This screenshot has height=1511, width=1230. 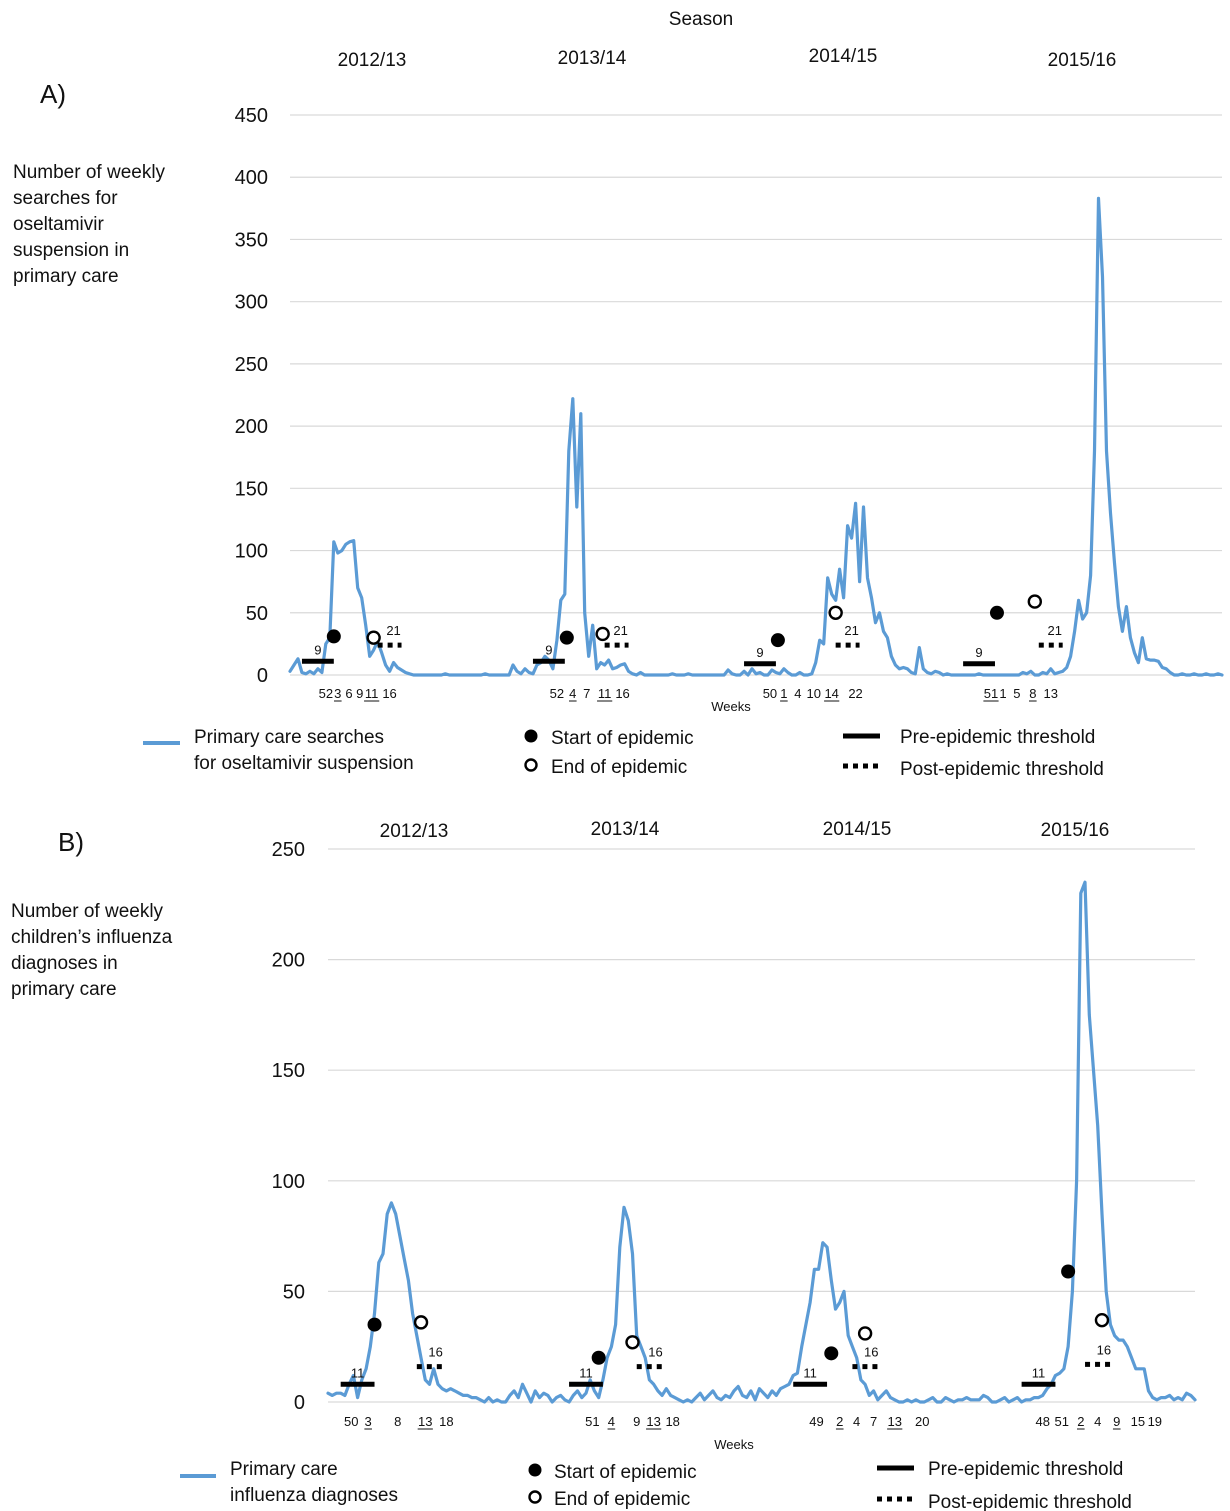 I want to click on season-label: 2013/14, so click(x=625, y=829).